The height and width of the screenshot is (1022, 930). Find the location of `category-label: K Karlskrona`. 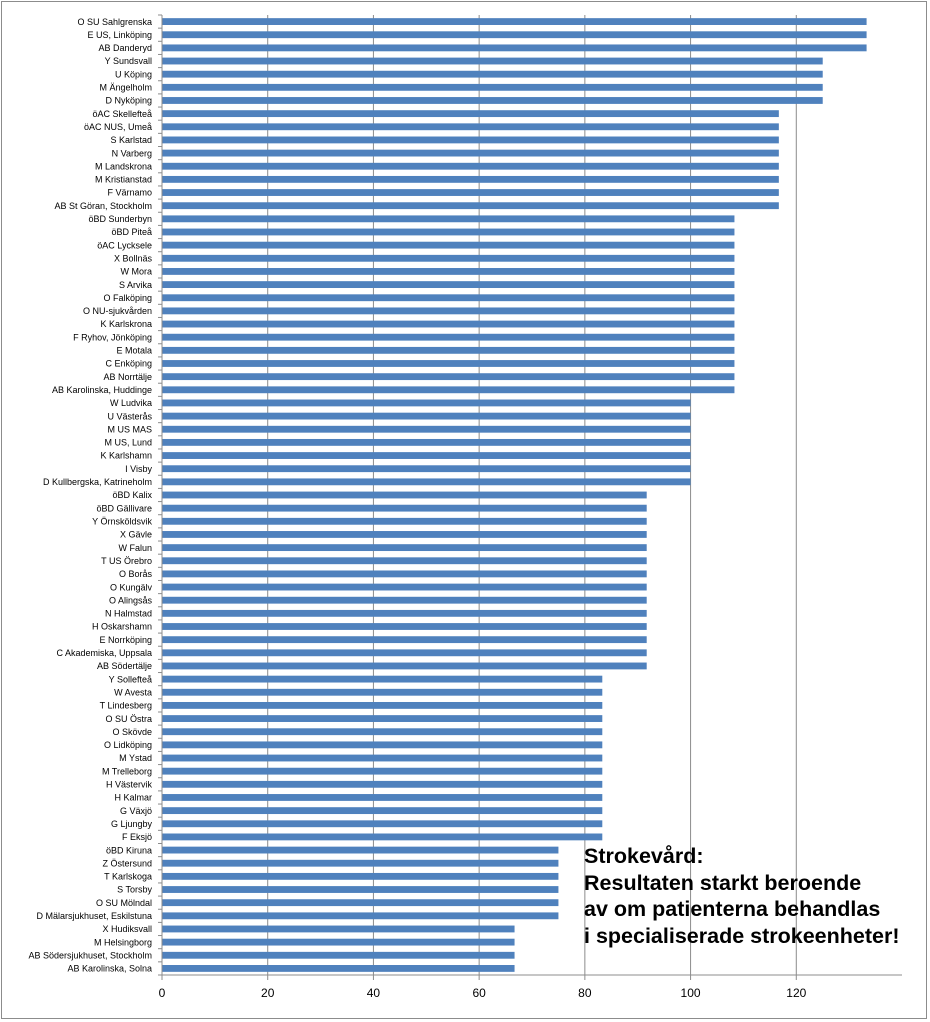

category-label: K Karlskrona is located at coordinates (126, 324).